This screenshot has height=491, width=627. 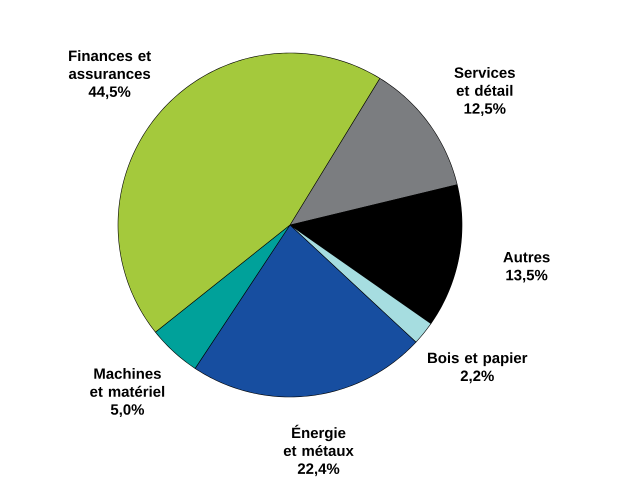 I want to click on slice-label: Finances et assurances, so click(x=109, y=65).